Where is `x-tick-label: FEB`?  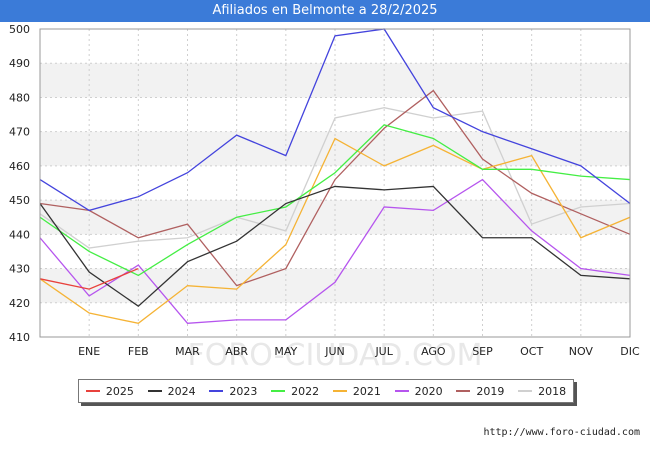 x-tick-label: FEB is located at coordinates (138, 351).